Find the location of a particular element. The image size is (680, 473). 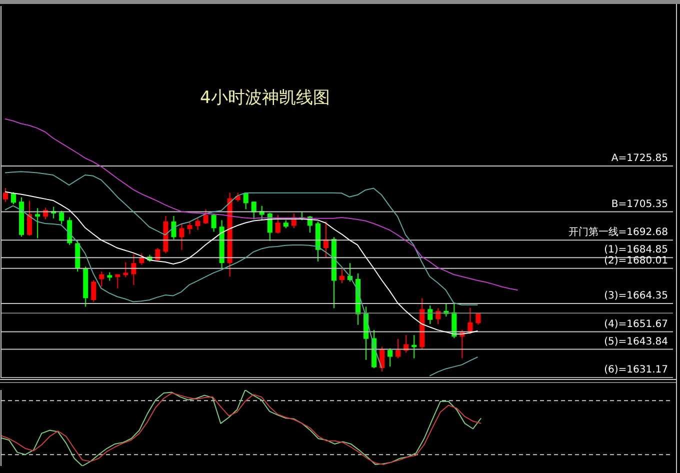

ref-line-label: (5)=1643.84 is located at coordinates (636, 342).